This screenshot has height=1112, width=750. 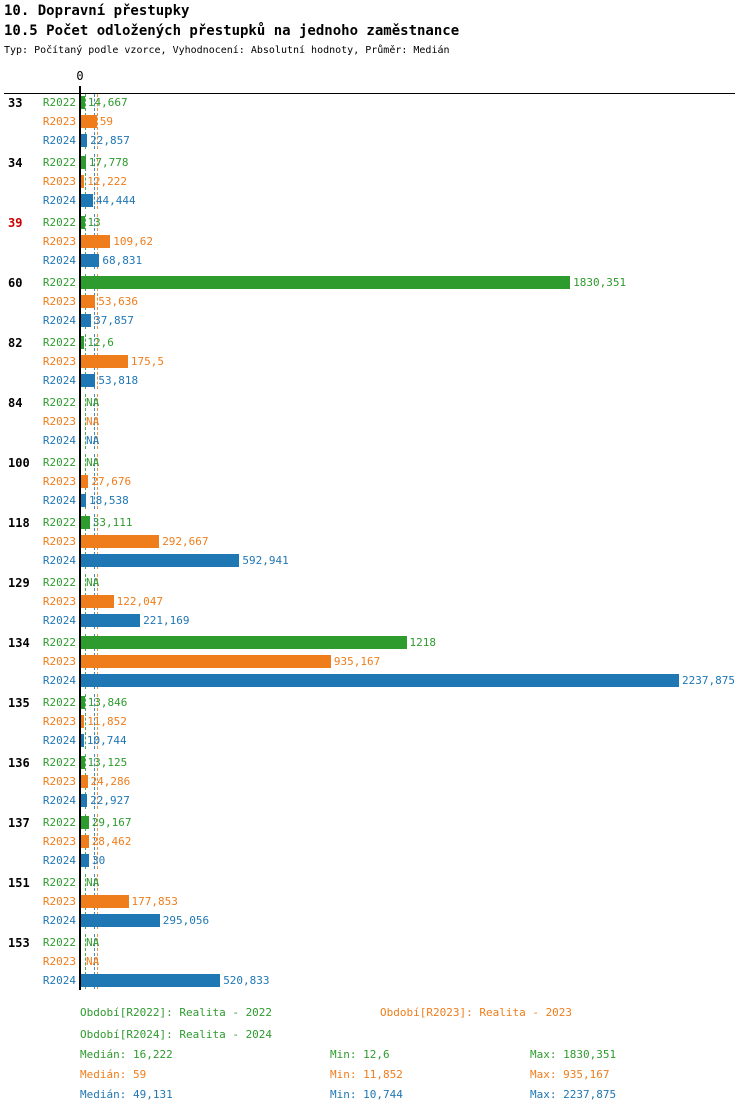 I want to click on category-group-151: 151 R2022 NA R2023 177,853 R2024 295,056, so click(x=375, y=901).